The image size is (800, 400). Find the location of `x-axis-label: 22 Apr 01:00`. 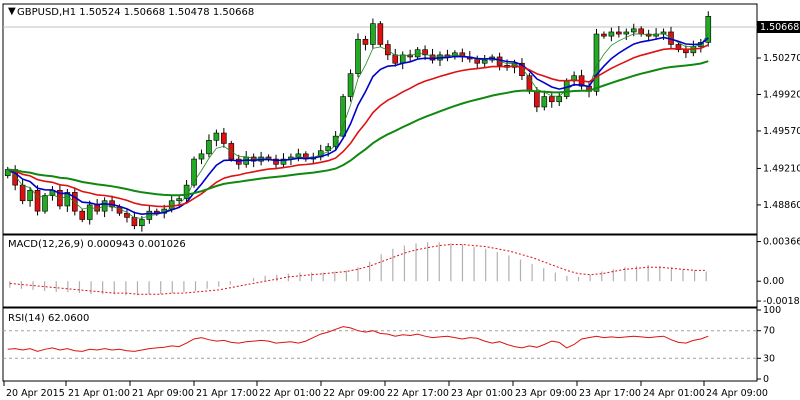

x-axis-label: 22 Apr 01:00 is located at coordinates (290, 393).